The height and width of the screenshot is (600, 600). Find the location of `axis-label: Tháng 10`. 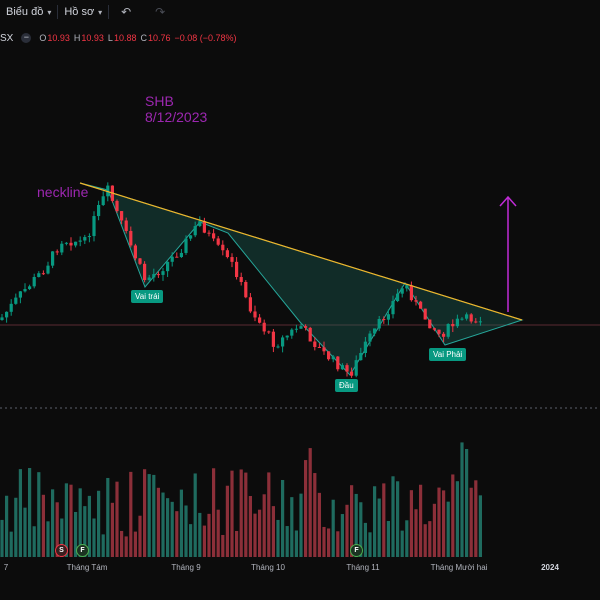

axis-label: Tháng 10 is located at coordinates (268, 567).